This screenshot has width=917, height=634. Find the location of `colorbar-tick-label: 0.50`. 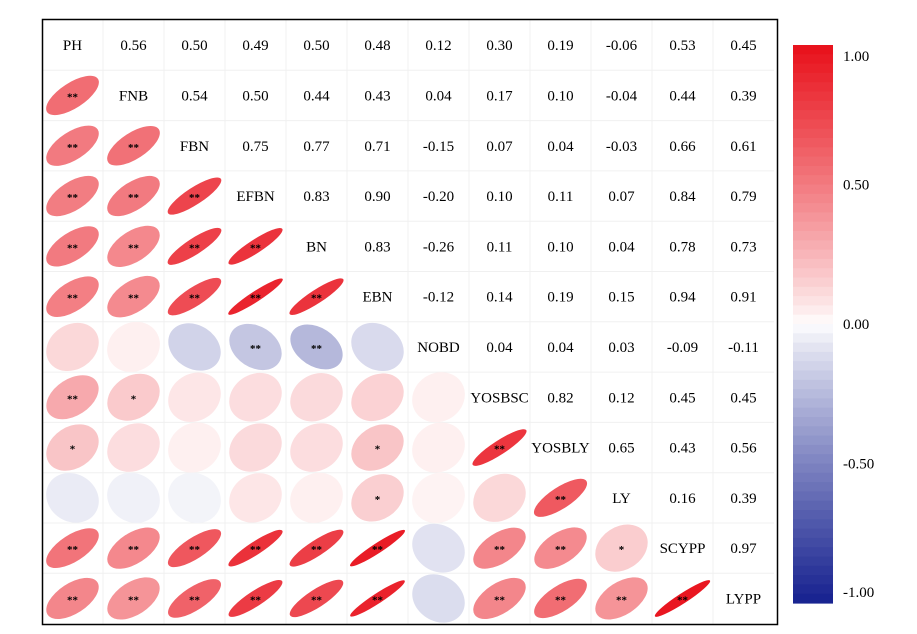

colorbar-tick-label: 0.50 is located at coordinates (856, 186).